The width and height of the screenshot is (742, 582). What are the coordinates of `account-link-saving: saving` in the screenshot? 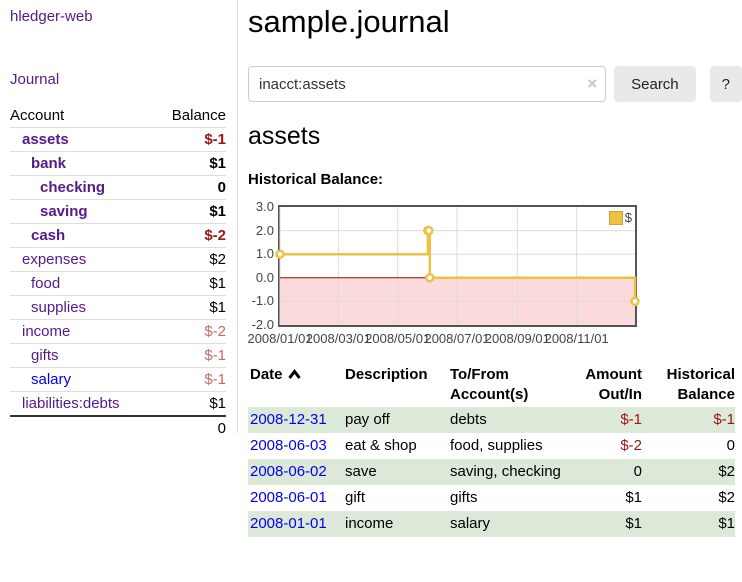 It's located at (64, 211).